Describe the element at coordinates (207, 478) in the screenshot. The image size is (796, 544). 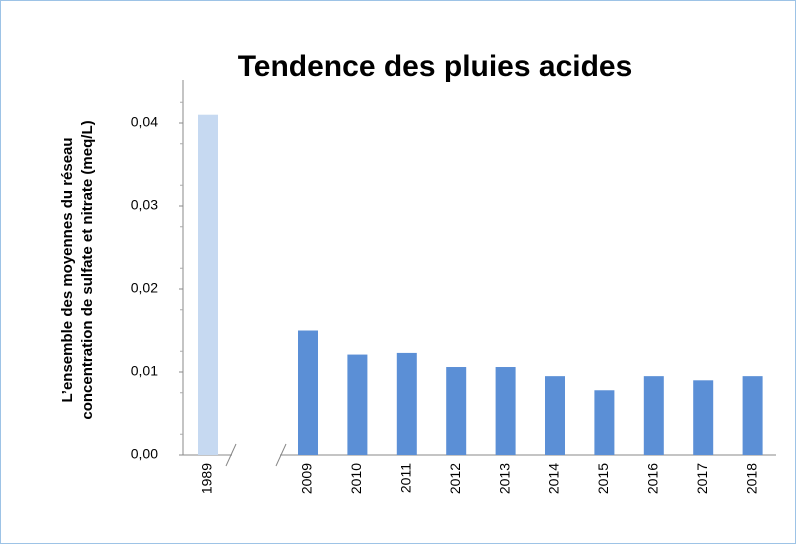
I see `x-tick-label: 1989` at that location.